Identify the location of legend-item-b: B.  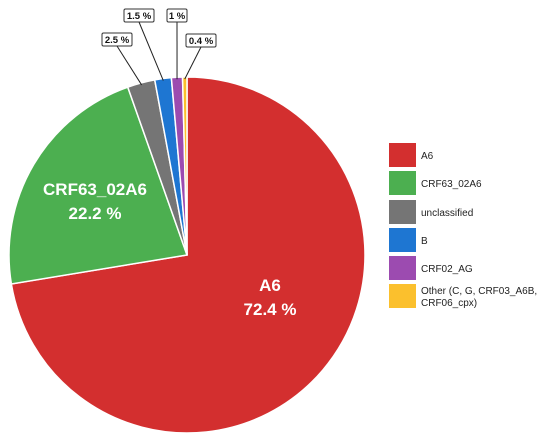
(408, 240).